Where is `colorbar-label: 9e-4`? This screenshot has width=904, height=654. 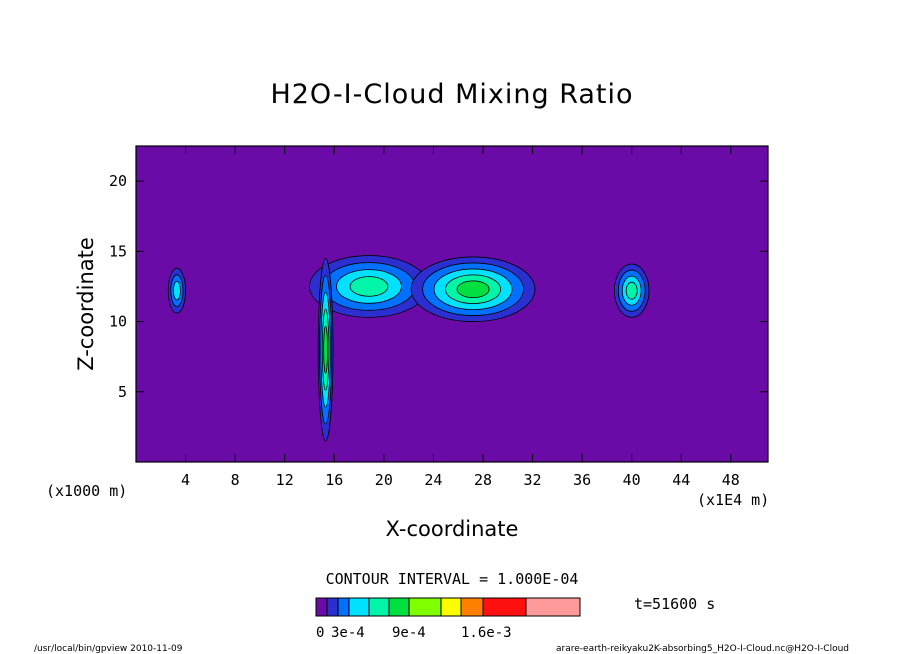 colorbar-label: 9e-4 is located at coordinates (409, 633).